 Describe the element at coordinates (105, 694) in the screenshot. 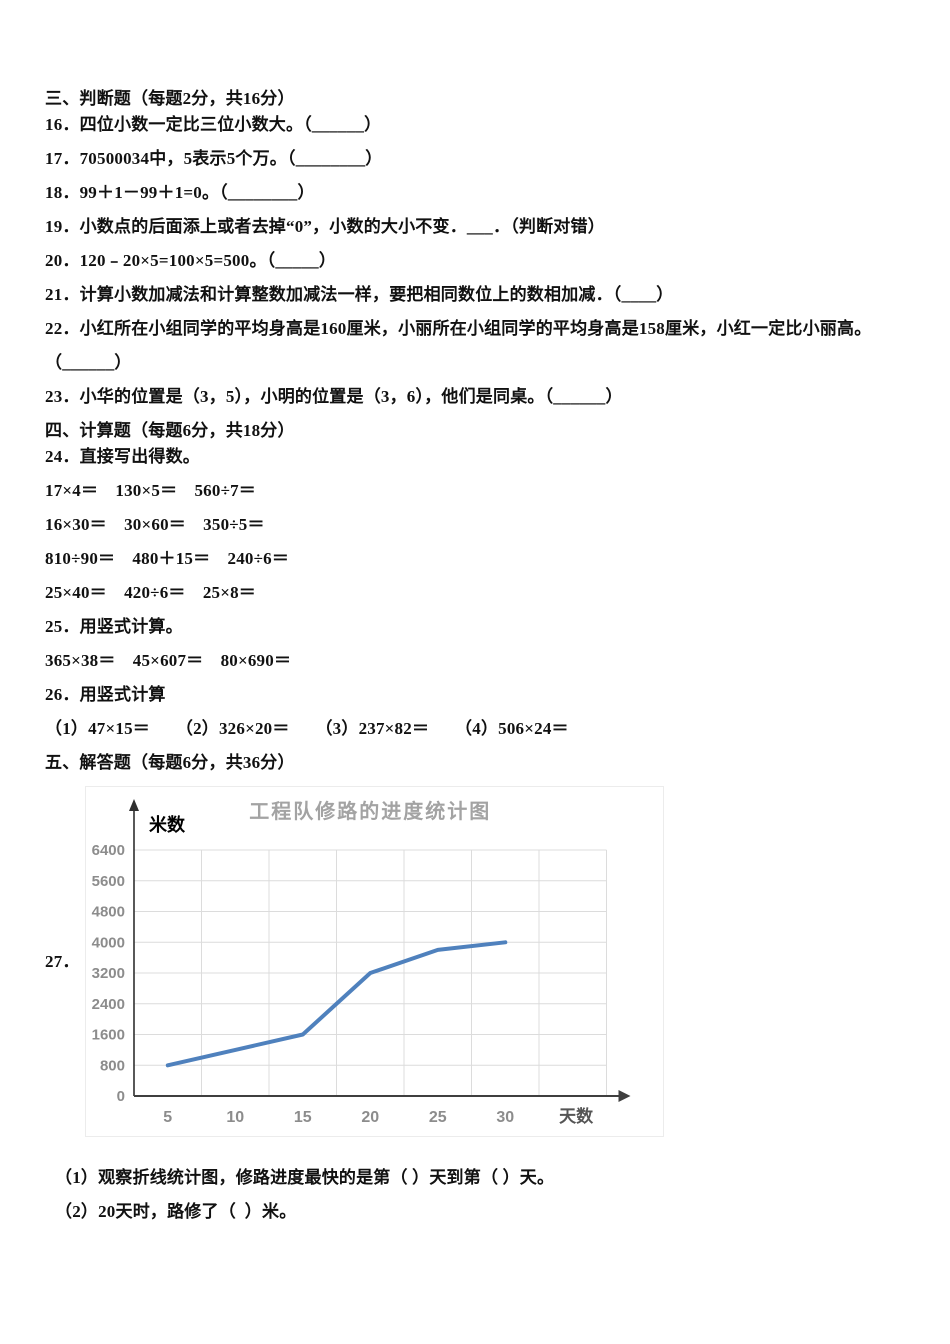

I see `question-26-title: 26．用竖式计算` at that location.